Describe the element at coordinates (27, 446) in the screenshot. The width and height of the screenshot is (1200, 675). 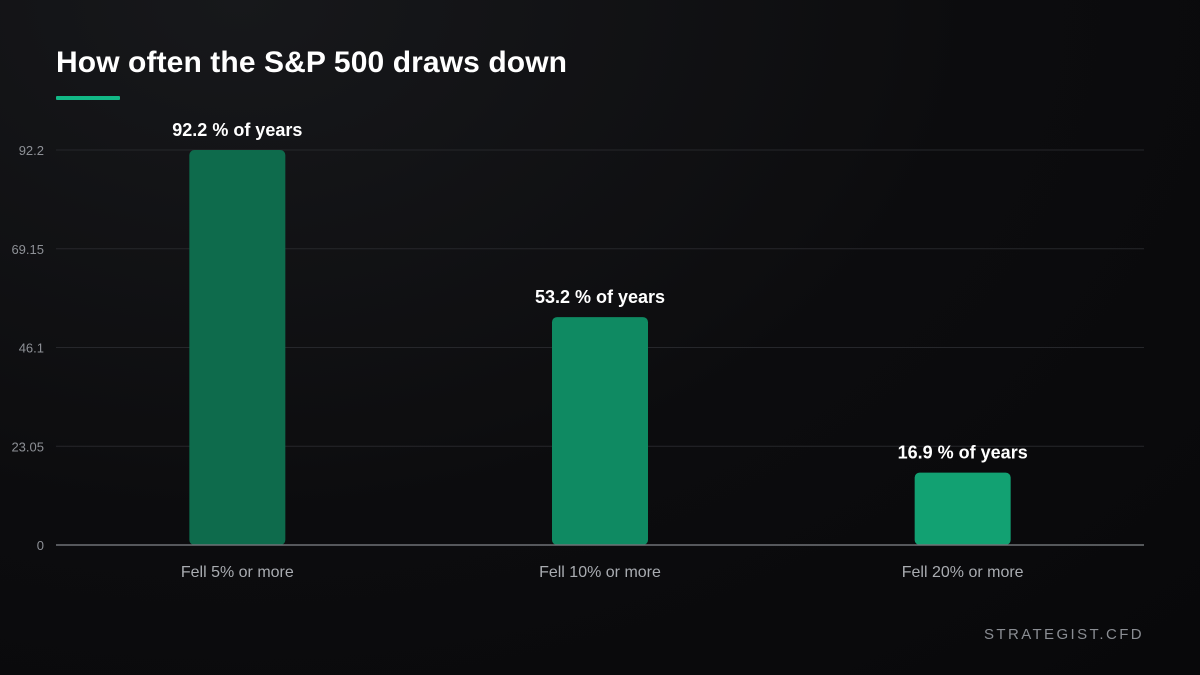
I see `y-tick-label: 23.05` at that location.